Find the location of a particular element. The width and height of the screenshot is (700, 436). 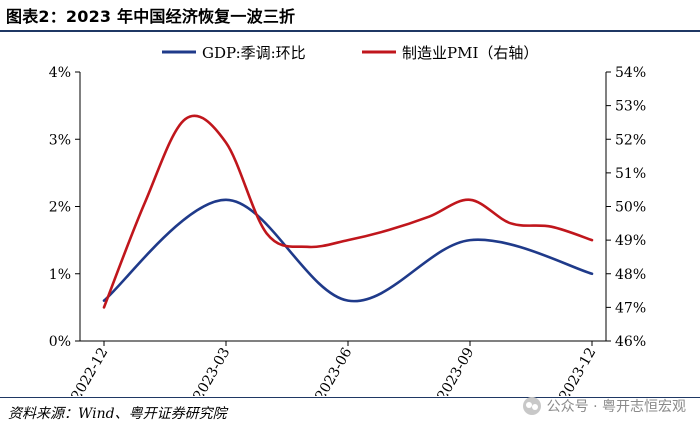

legend-label-gdp: GDP:季调:环比 is located at coordinates (254, 53).